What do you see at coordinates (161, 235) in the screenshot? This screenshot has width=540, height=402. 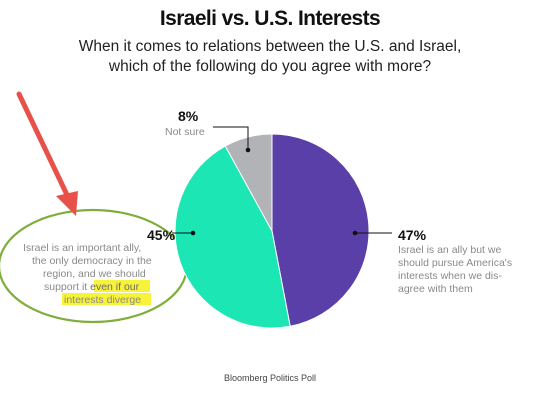 I see `slice-percent-important-ally: 45%` at bounding box center [161, 235].